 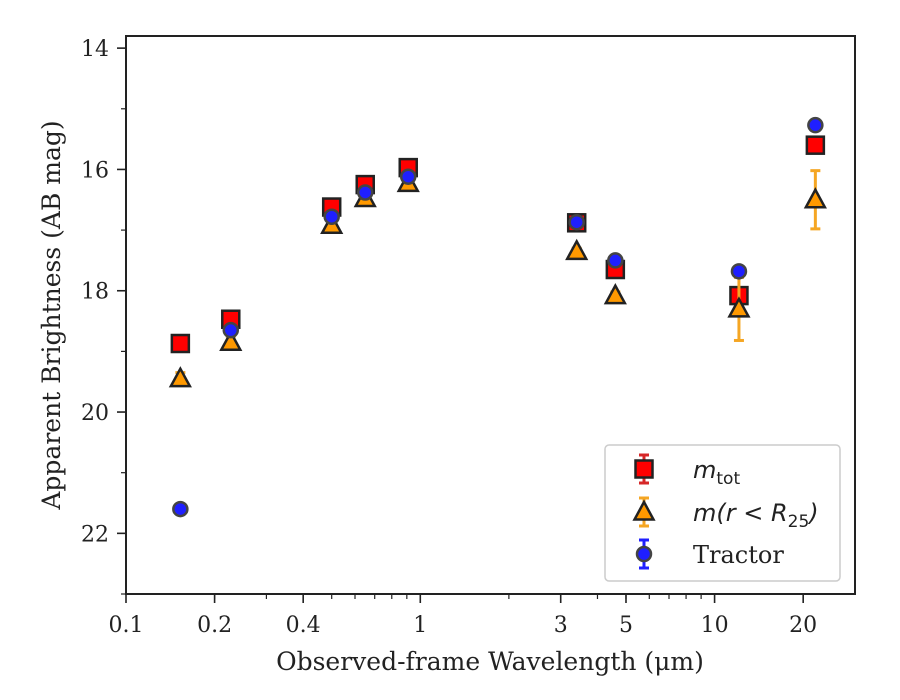 What do you see at coordinates (704, 470) in the screenshot?
I see `legend-mtot-main: m` at bounding box center [704, 470].